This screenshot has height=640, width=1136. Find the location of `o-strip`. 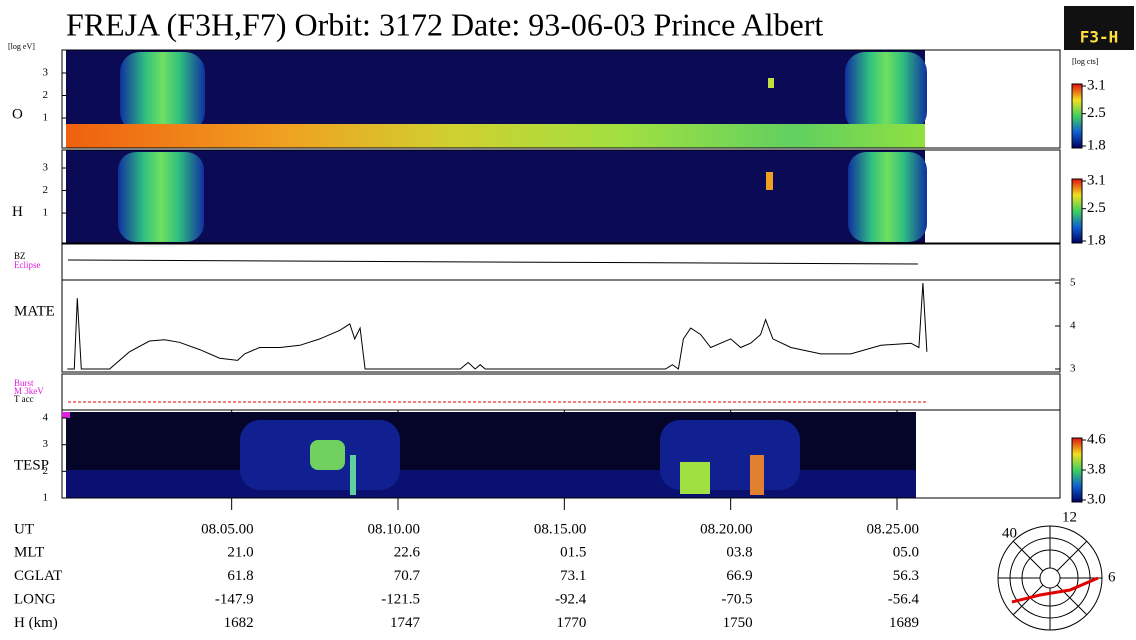

o-strip is located at coordinates (495, 136).